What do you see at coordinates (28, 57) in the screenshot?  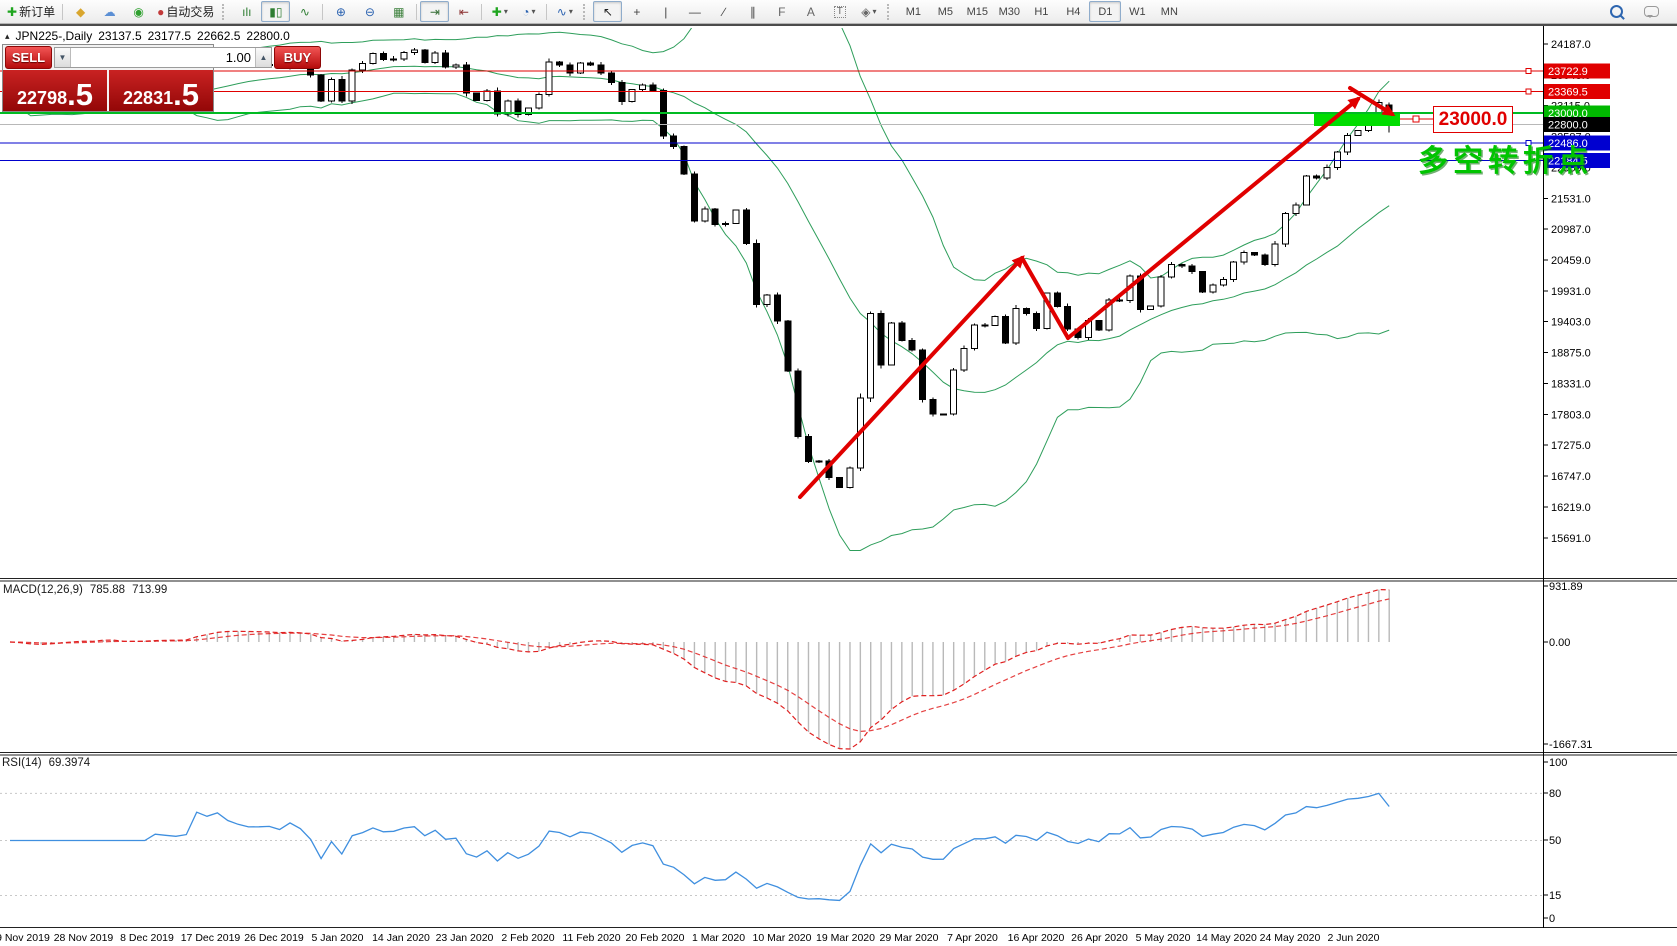 I see `sell-button: SELL` at bounding box center [28, 57].